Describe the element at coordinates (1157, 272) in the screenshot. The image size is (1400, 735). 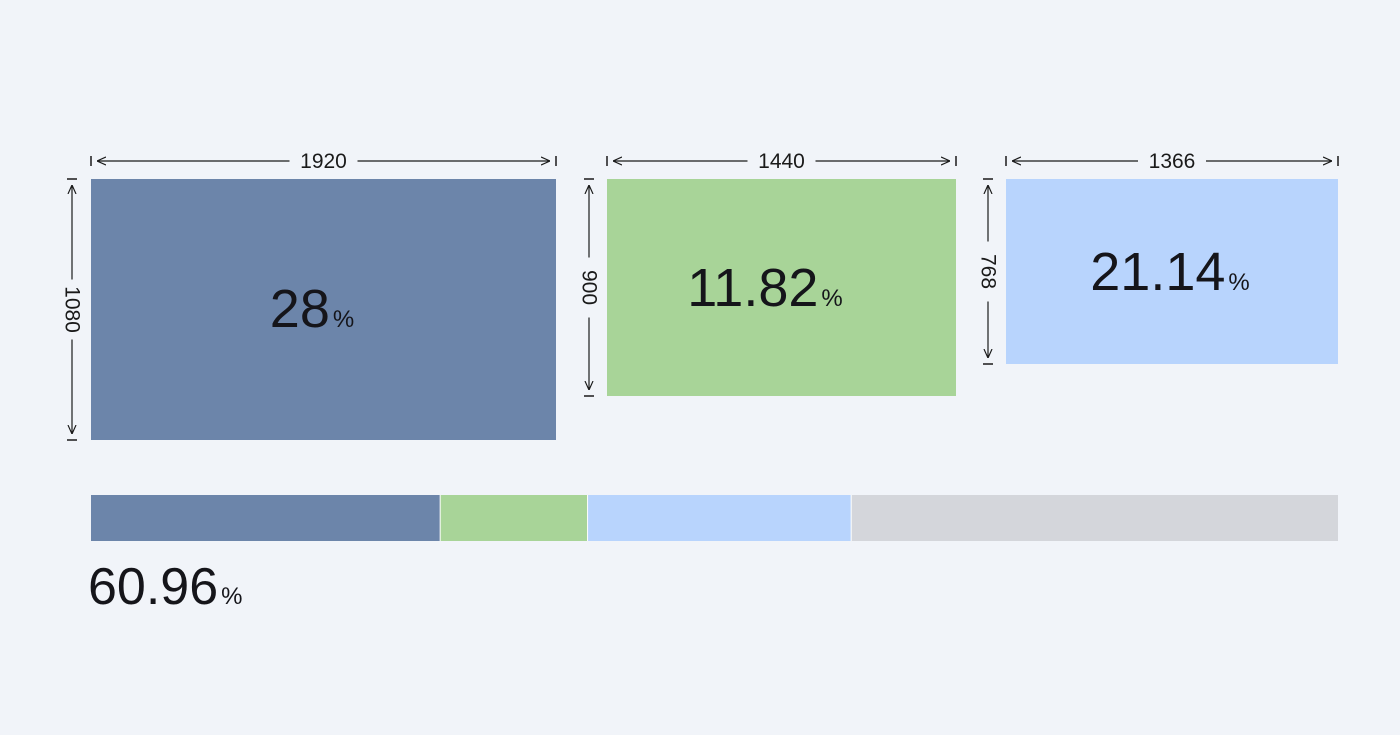
I see `share-value-1366: 21.14` at that location.